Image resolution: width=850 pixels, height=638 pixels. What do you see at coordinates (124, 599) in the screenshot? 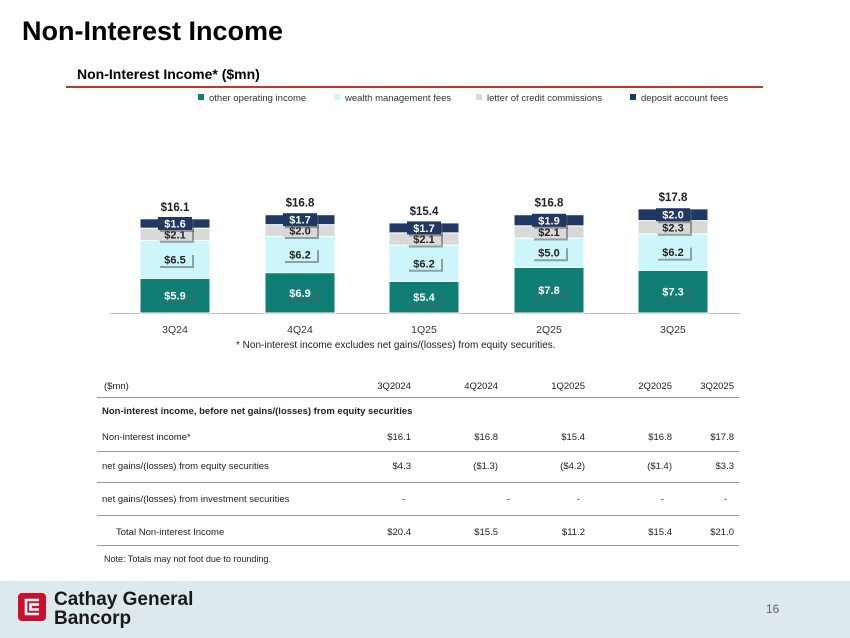
I see `brand-name-line1: Cathay General` at bounding box center [124, 599].